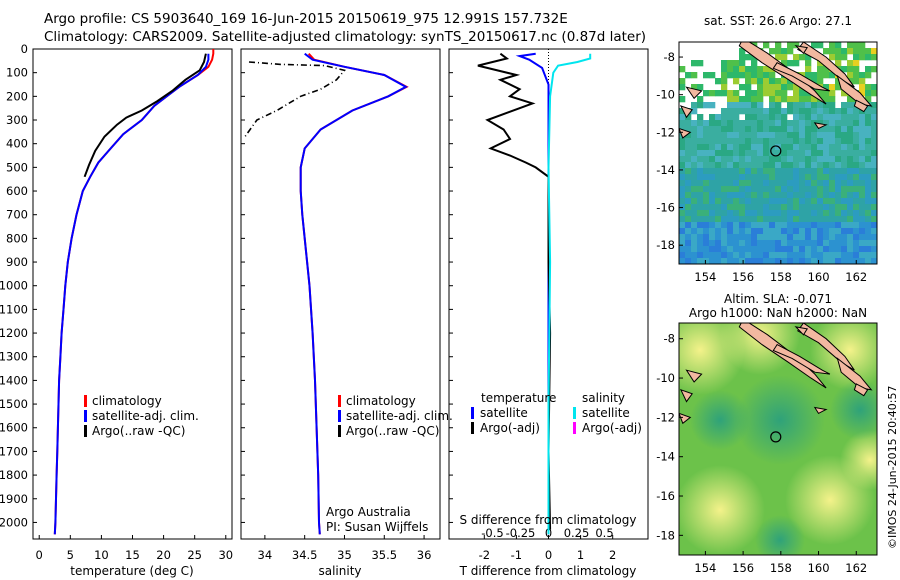  Describe the element at coordinates (14, 428) in the screenshot. I see `depth-tick-label: 1600` at that location.